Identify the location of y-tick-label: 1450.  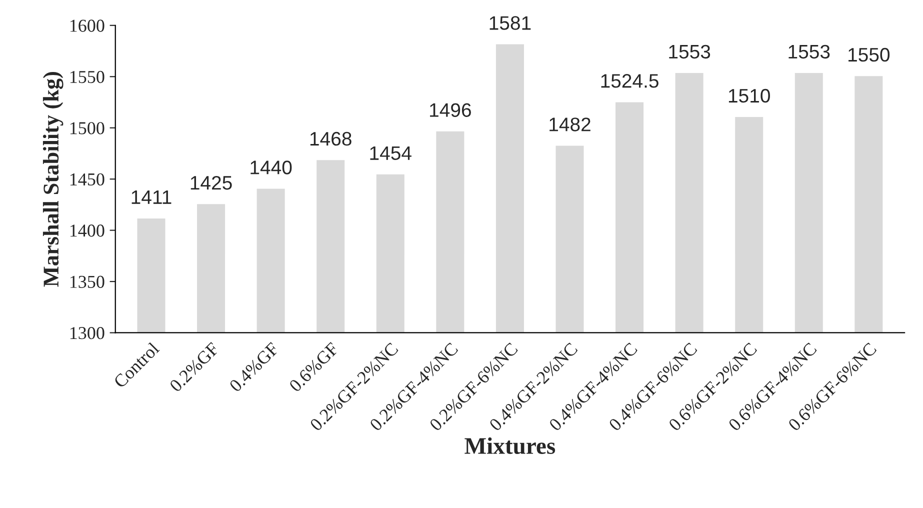
(87, 179).